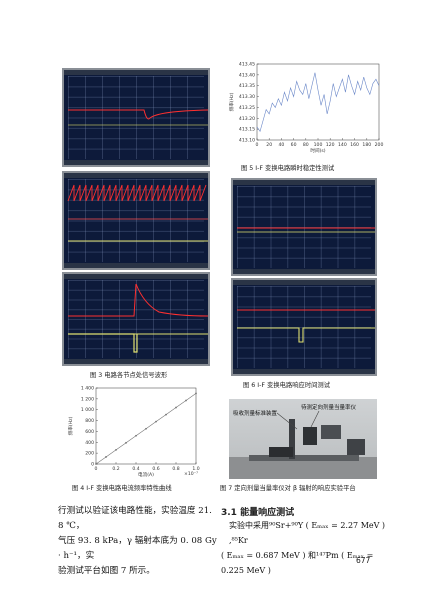 The width and height of the screenshot is (427, 603). I want to click on y-tick-label: 413.10, so click(247, 141).